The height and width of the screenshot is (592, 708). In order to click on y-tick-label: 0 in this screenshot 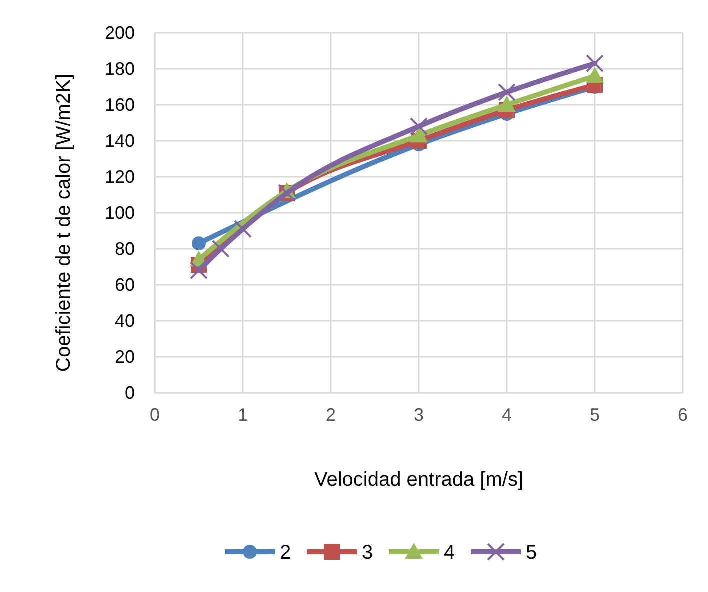, I will do `click(129, 393)`.